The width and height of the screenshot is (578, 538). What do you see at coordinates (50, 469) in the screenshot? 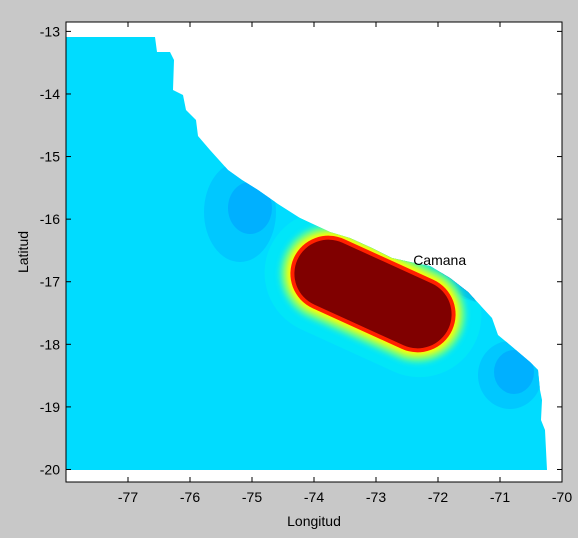
I see `y-tick-label: -20` at bounding box center [50, 469].